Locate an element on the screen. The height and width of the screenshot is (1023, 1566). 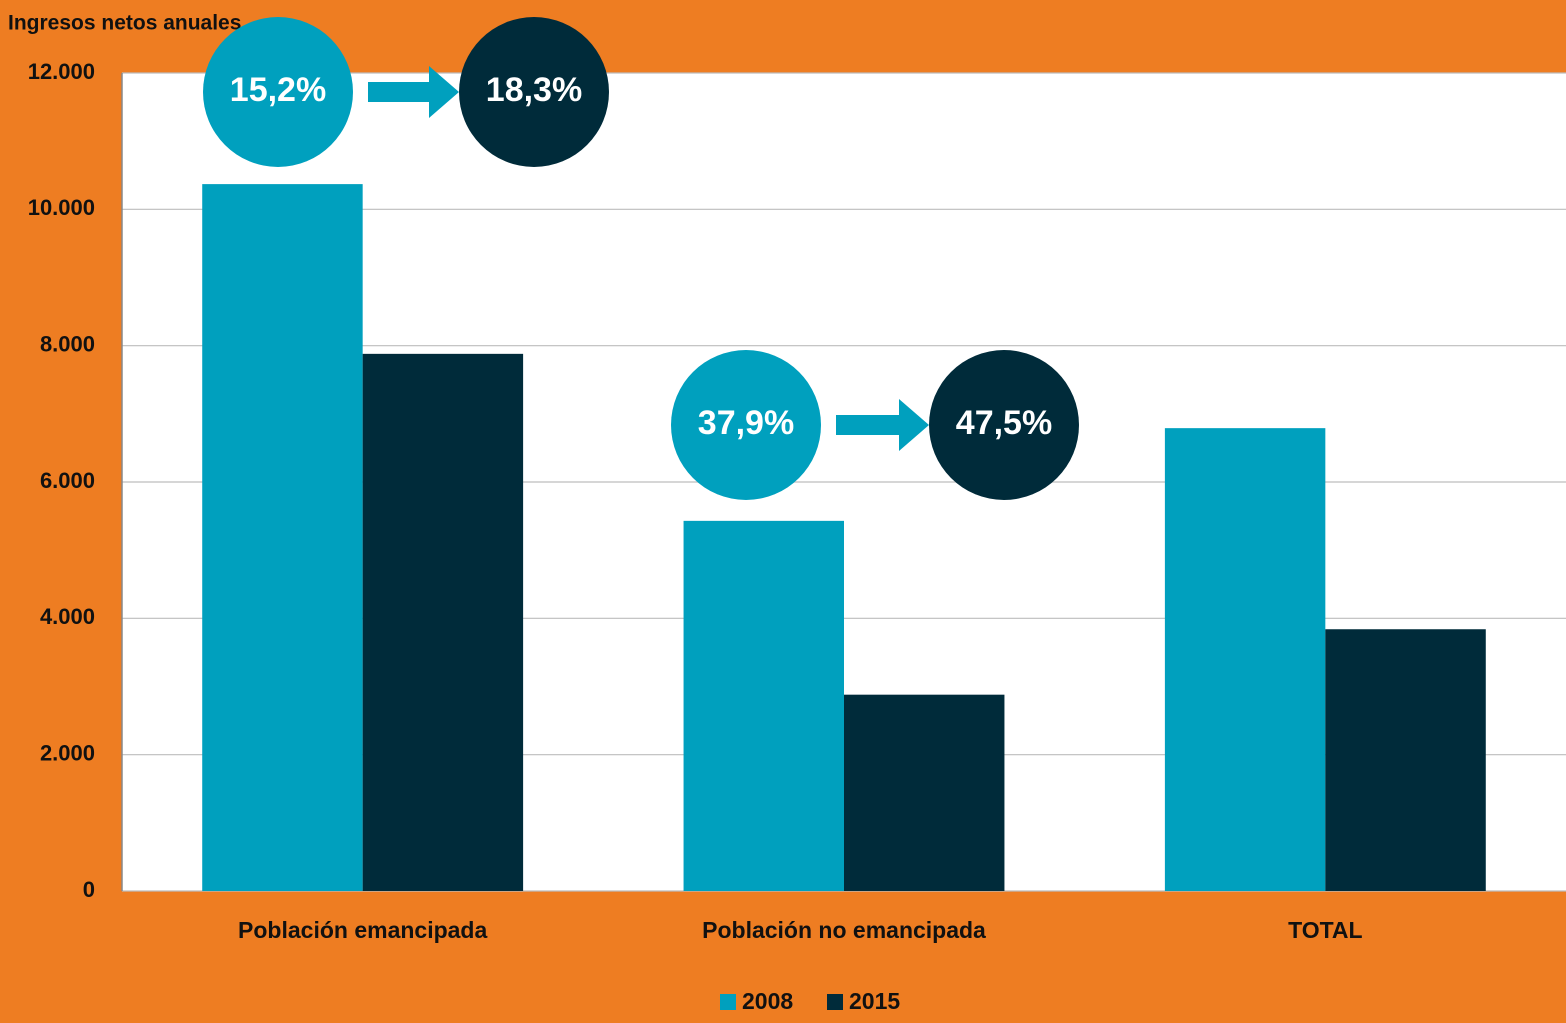
x-tick-label: Población no emancipada is located at coordinates (844, 930).